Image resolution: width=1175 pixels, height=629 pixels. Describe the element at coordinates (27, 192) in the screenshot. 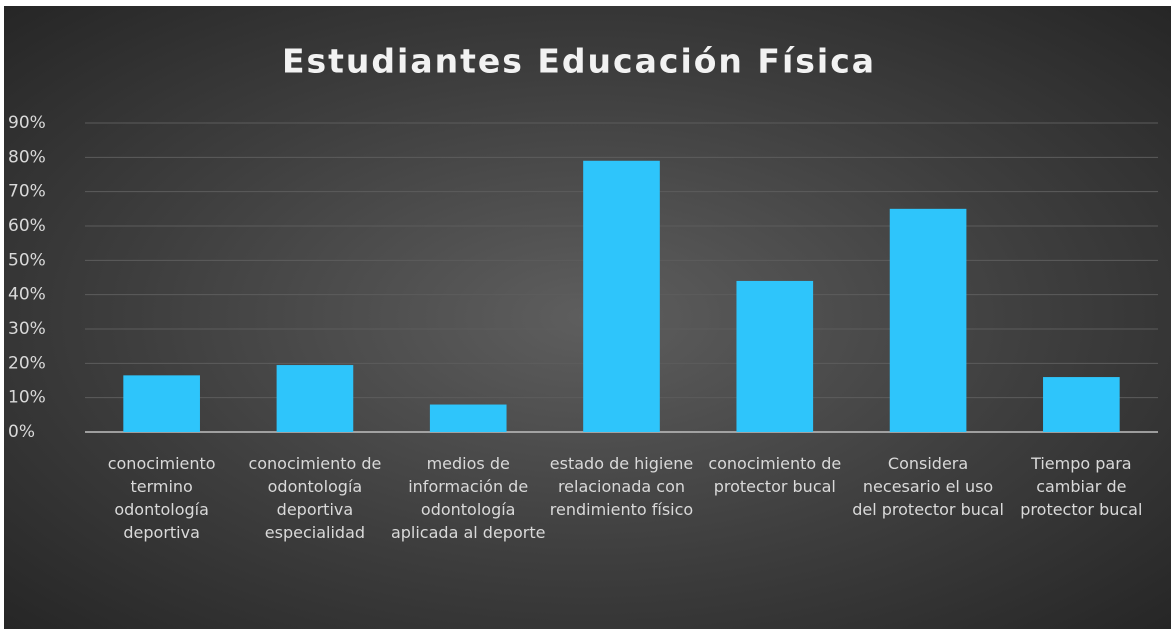

I see `y-tick-label: 70%` at that location.